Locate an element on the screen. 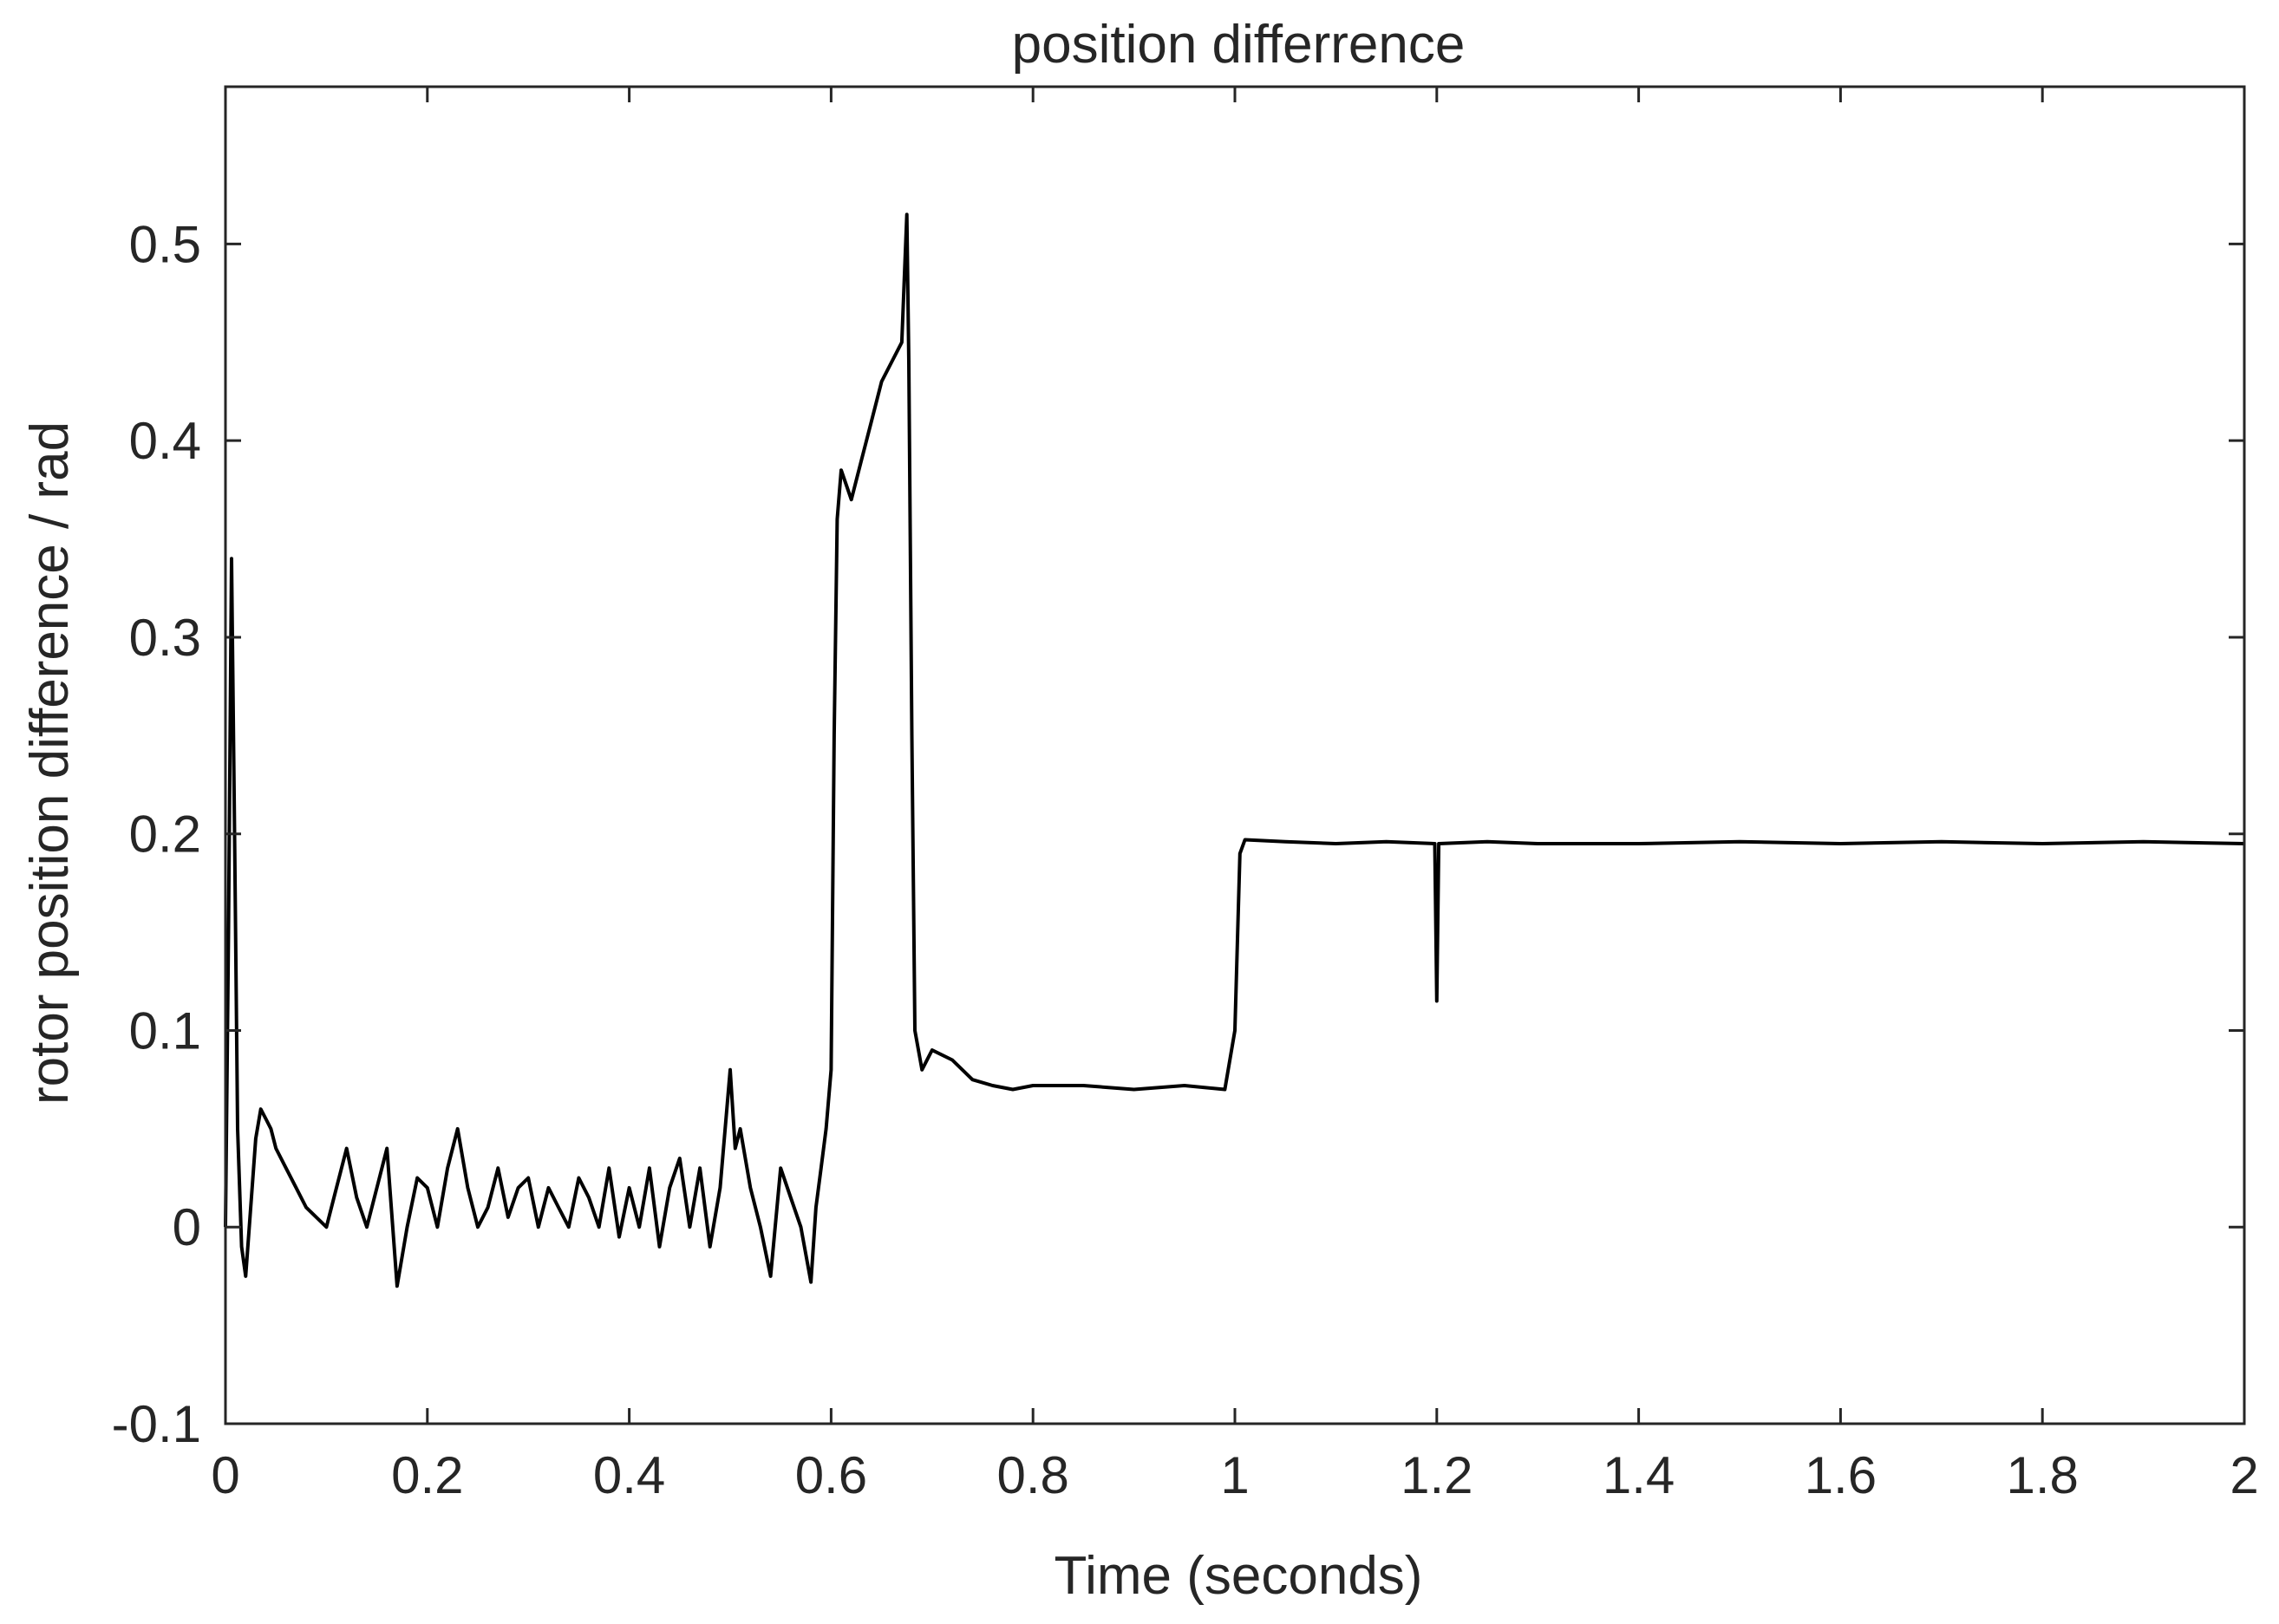 The height and width of the screenshot is (1624, 2279). x-tick-label: 0.4 is located at coordinates (629, 1475).